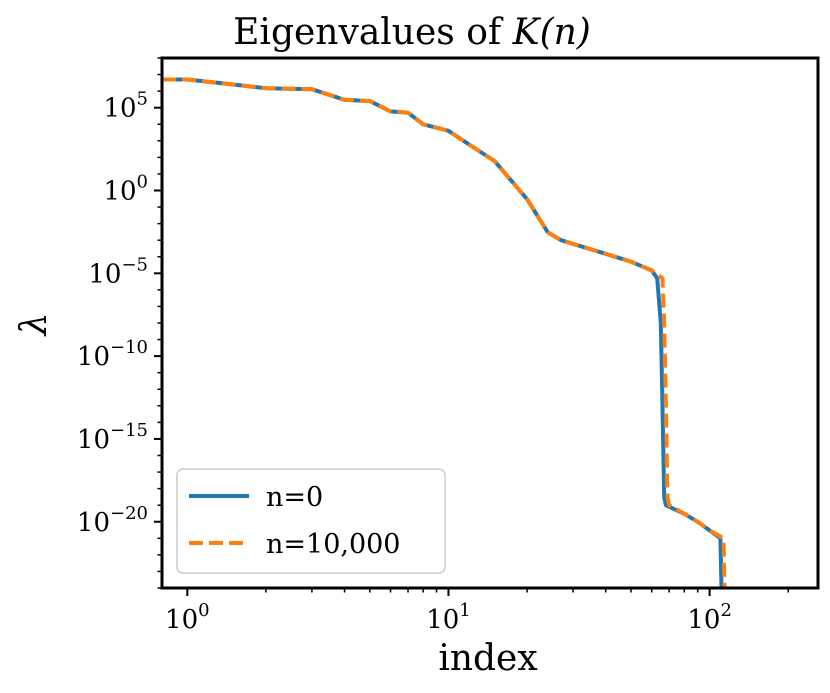 This screenshot has width=830, height=693. I want to click on x-tick-label: 10², so click(709, 617).